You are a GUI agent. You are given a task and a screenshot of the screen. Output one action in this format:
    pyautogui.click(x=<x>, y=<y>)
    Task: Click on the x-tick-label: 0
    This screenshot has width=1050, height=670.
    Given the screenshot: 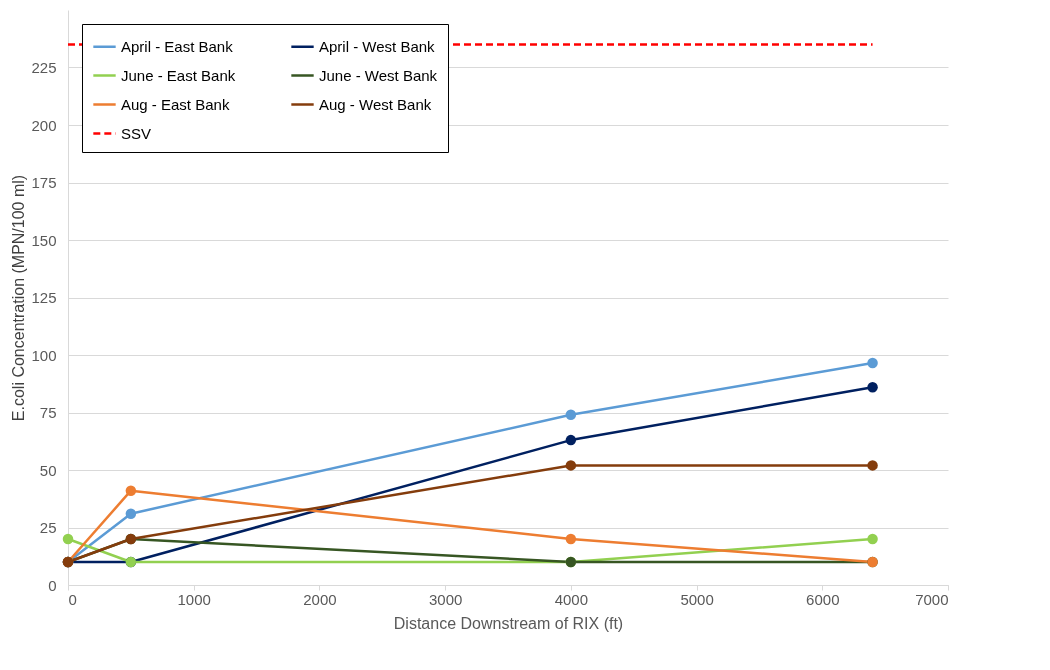 What is the action you would take?
    pyautogui.click(x=72, y=599)
    